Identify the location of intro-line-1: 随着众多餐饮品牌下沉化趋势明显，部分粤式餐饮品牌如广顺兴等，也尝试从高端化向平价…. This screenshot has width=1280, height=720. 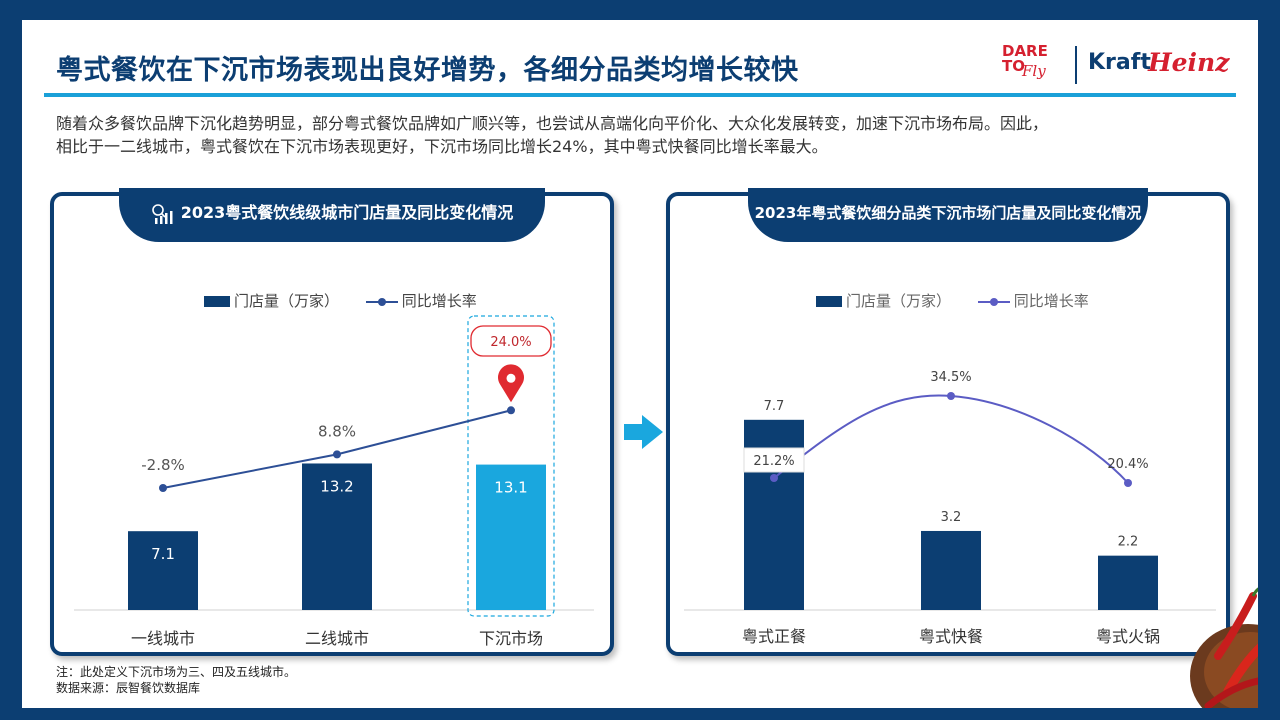
(552, 123).